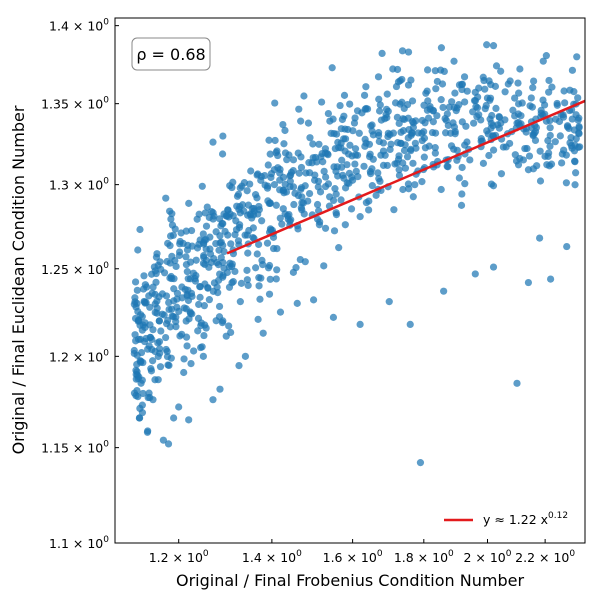  I want to click on x-tick-label: 1.4 × 100, so click(272, 557).